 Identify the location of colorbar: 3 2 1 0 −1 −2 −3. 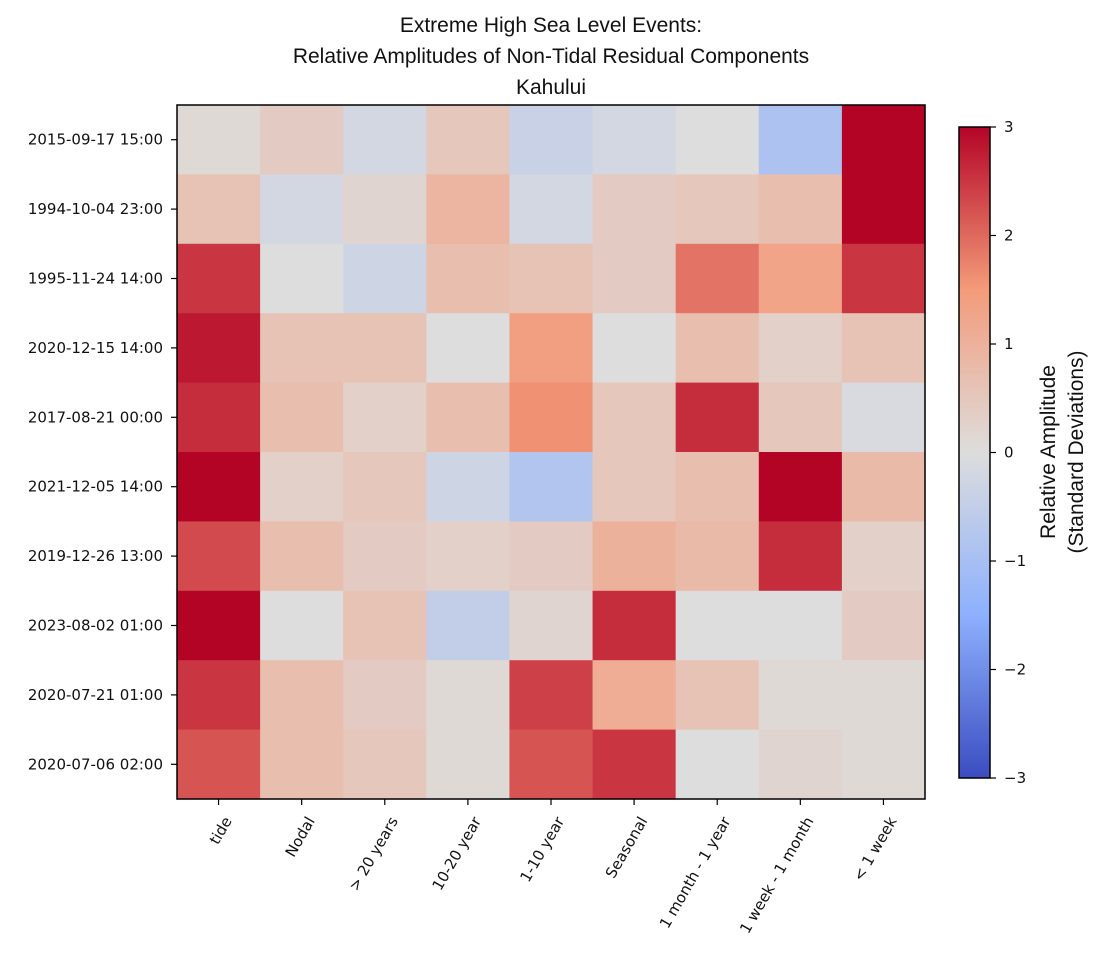
(992, 452).